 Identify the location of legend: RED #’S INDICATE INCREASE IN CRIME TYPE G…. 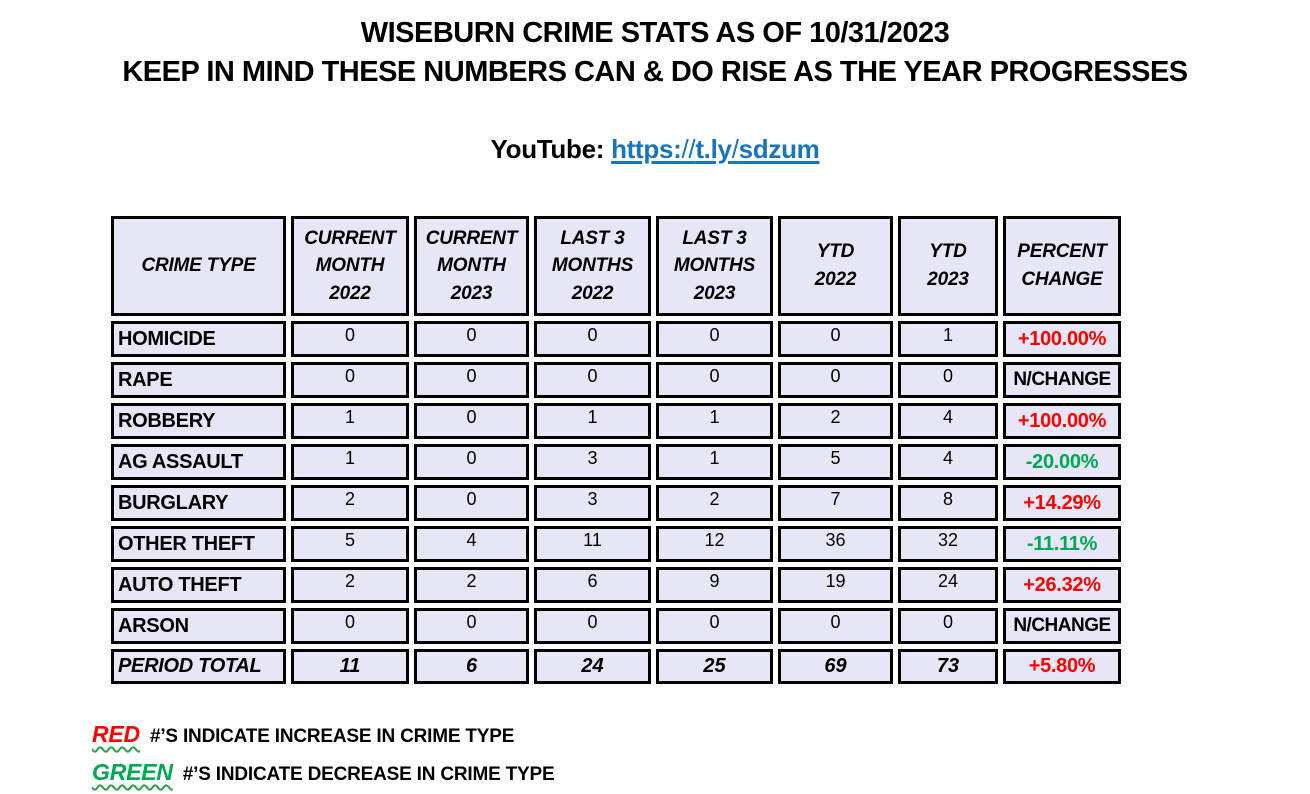
(701, 753).